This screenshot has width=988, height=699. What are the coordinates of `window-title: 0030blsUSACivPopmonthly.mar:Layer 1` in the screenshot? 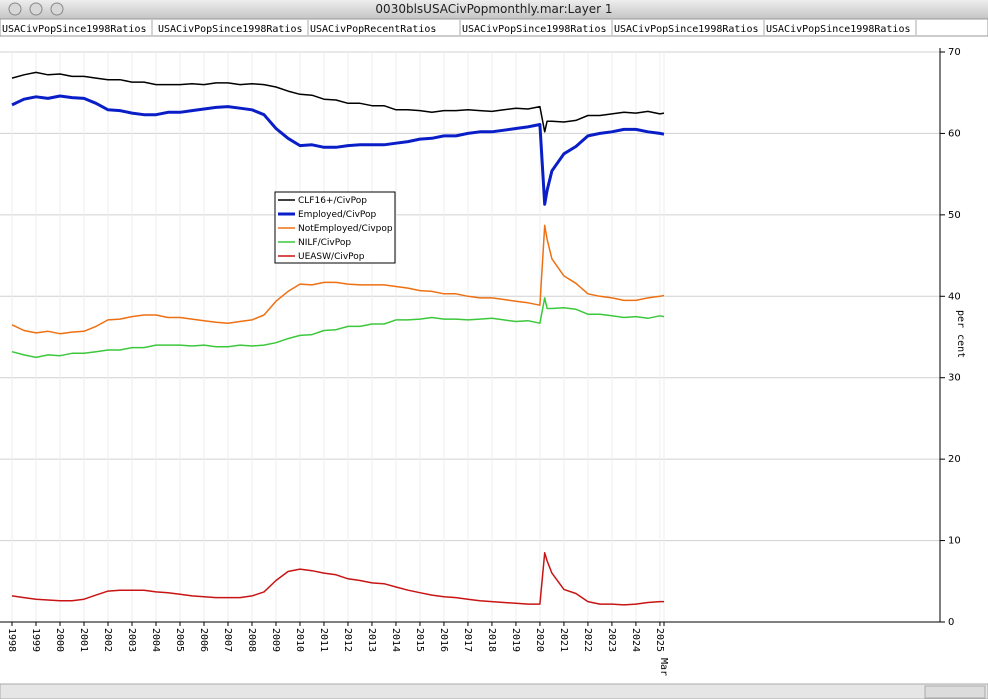 It's located at (493, 9).